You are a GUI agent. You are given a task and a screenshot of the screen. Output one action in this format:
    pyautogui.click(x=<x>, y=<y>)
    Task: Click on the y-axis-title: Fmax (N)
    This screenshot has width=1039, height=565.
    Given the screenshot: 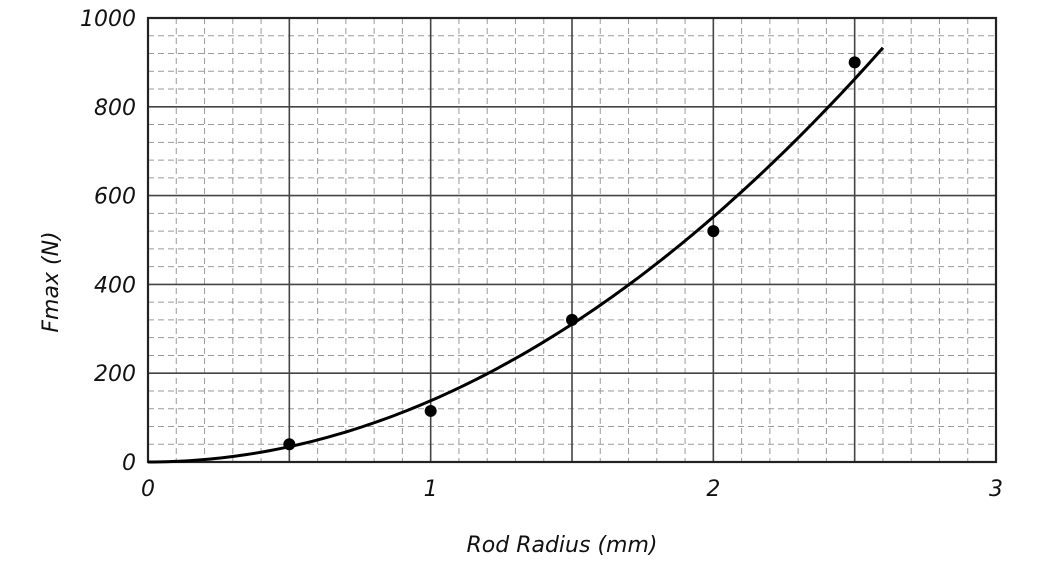 What is the action you would take?
    pyautogui.click(x=51, y=281)
    